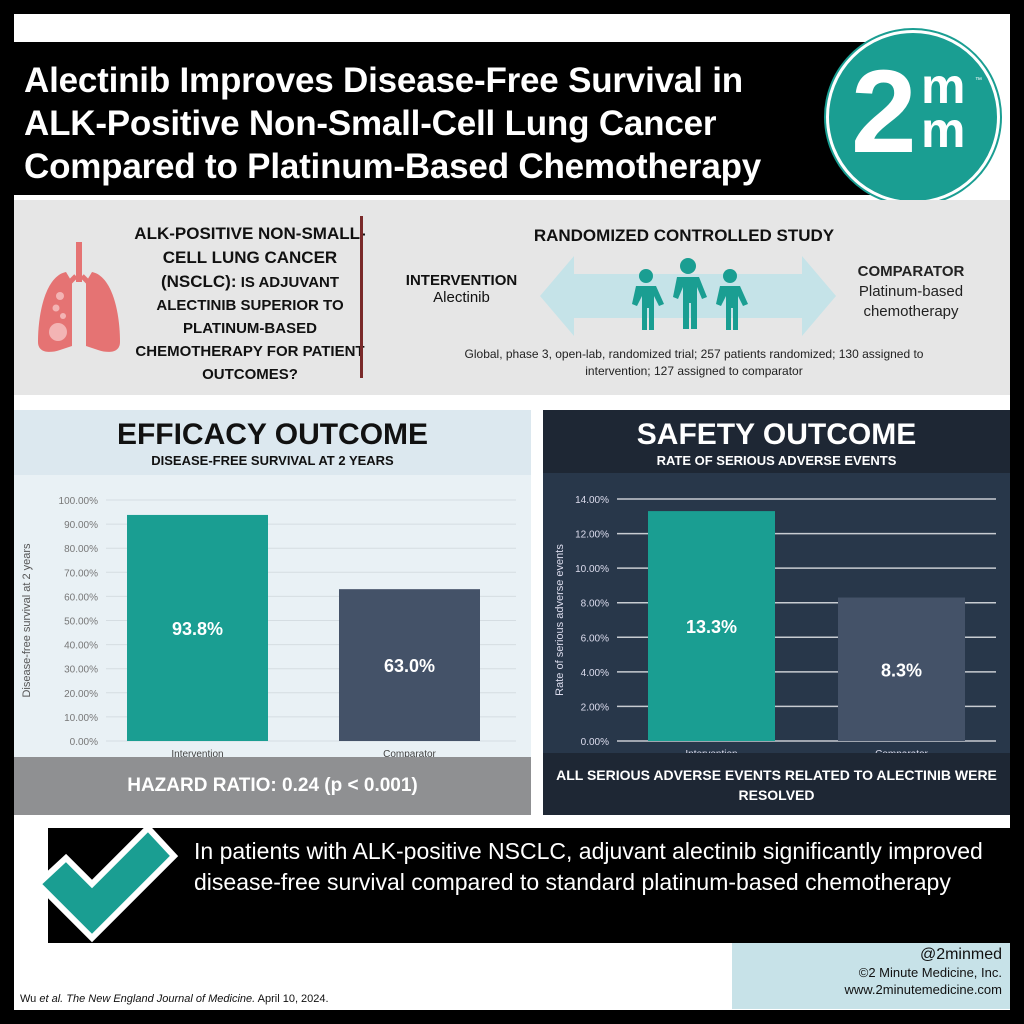 This screenshot has height=1024, width=1024. What do you see at coordinates (595, 604) in the screenshot?
I see `y-tick-label: 8.00%` at bounding box center [595, 604].